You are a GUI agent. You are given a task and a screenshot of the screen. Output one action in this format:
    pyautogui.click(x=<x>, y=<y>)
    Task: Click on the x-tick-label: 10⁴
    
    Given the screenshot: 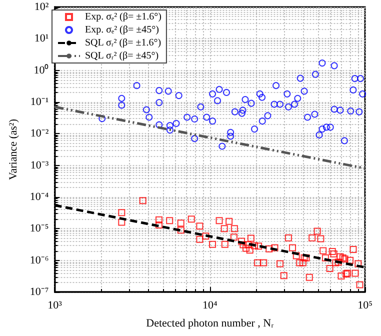 What is the action you would take?
    pyautogui.click(x=210, y=306)
    